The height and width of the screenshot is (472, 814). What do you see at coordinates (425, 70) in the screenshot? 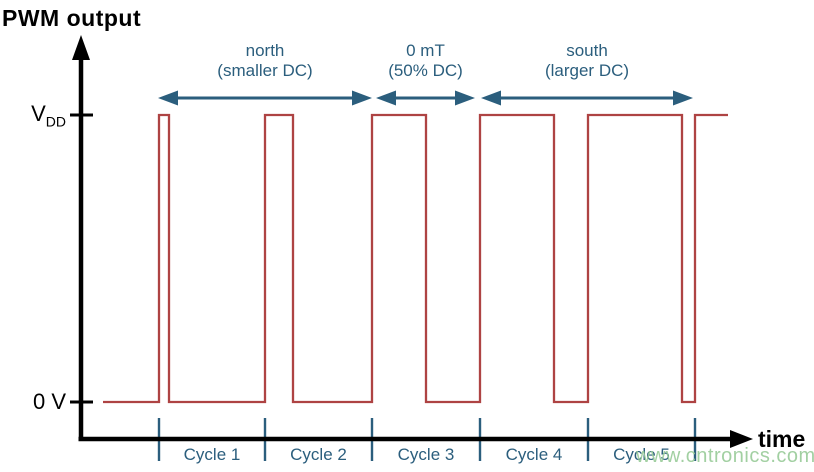
I see `region-zero-mt-line2: (50% DC)` at bounding box center [425, 70].